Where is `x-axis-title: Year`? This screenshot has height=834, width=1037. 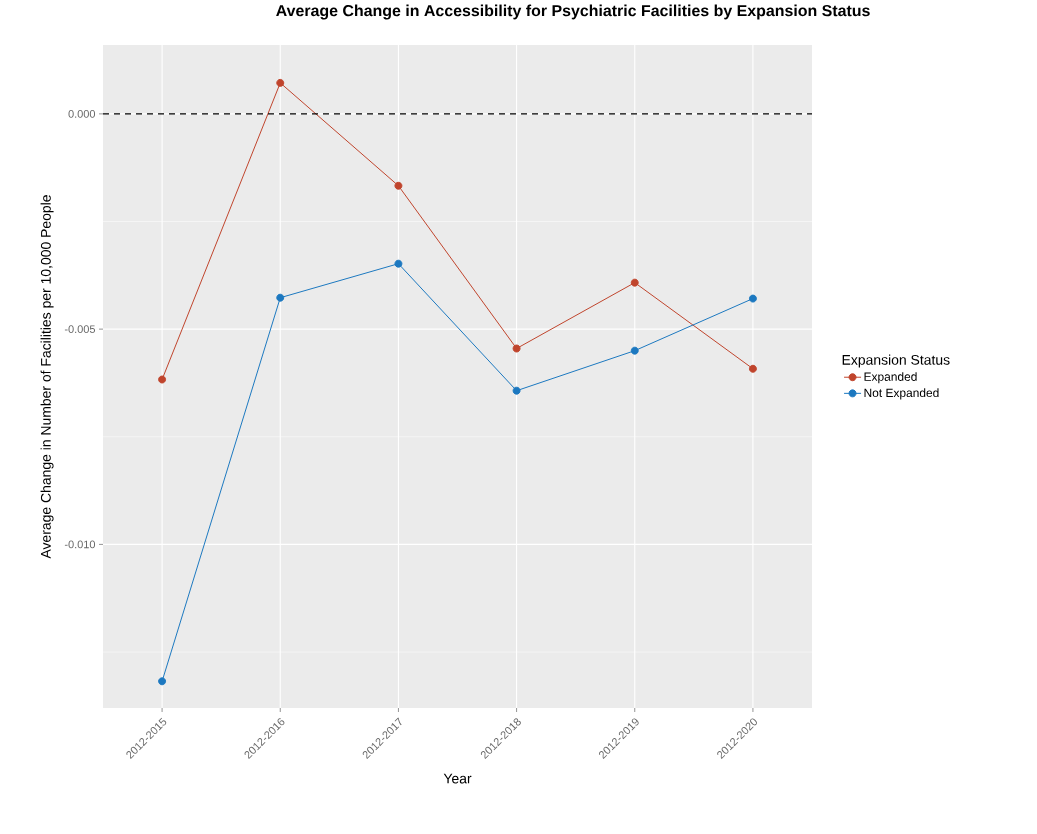 x-axis-title: Year is located at coordinates (457, 778).